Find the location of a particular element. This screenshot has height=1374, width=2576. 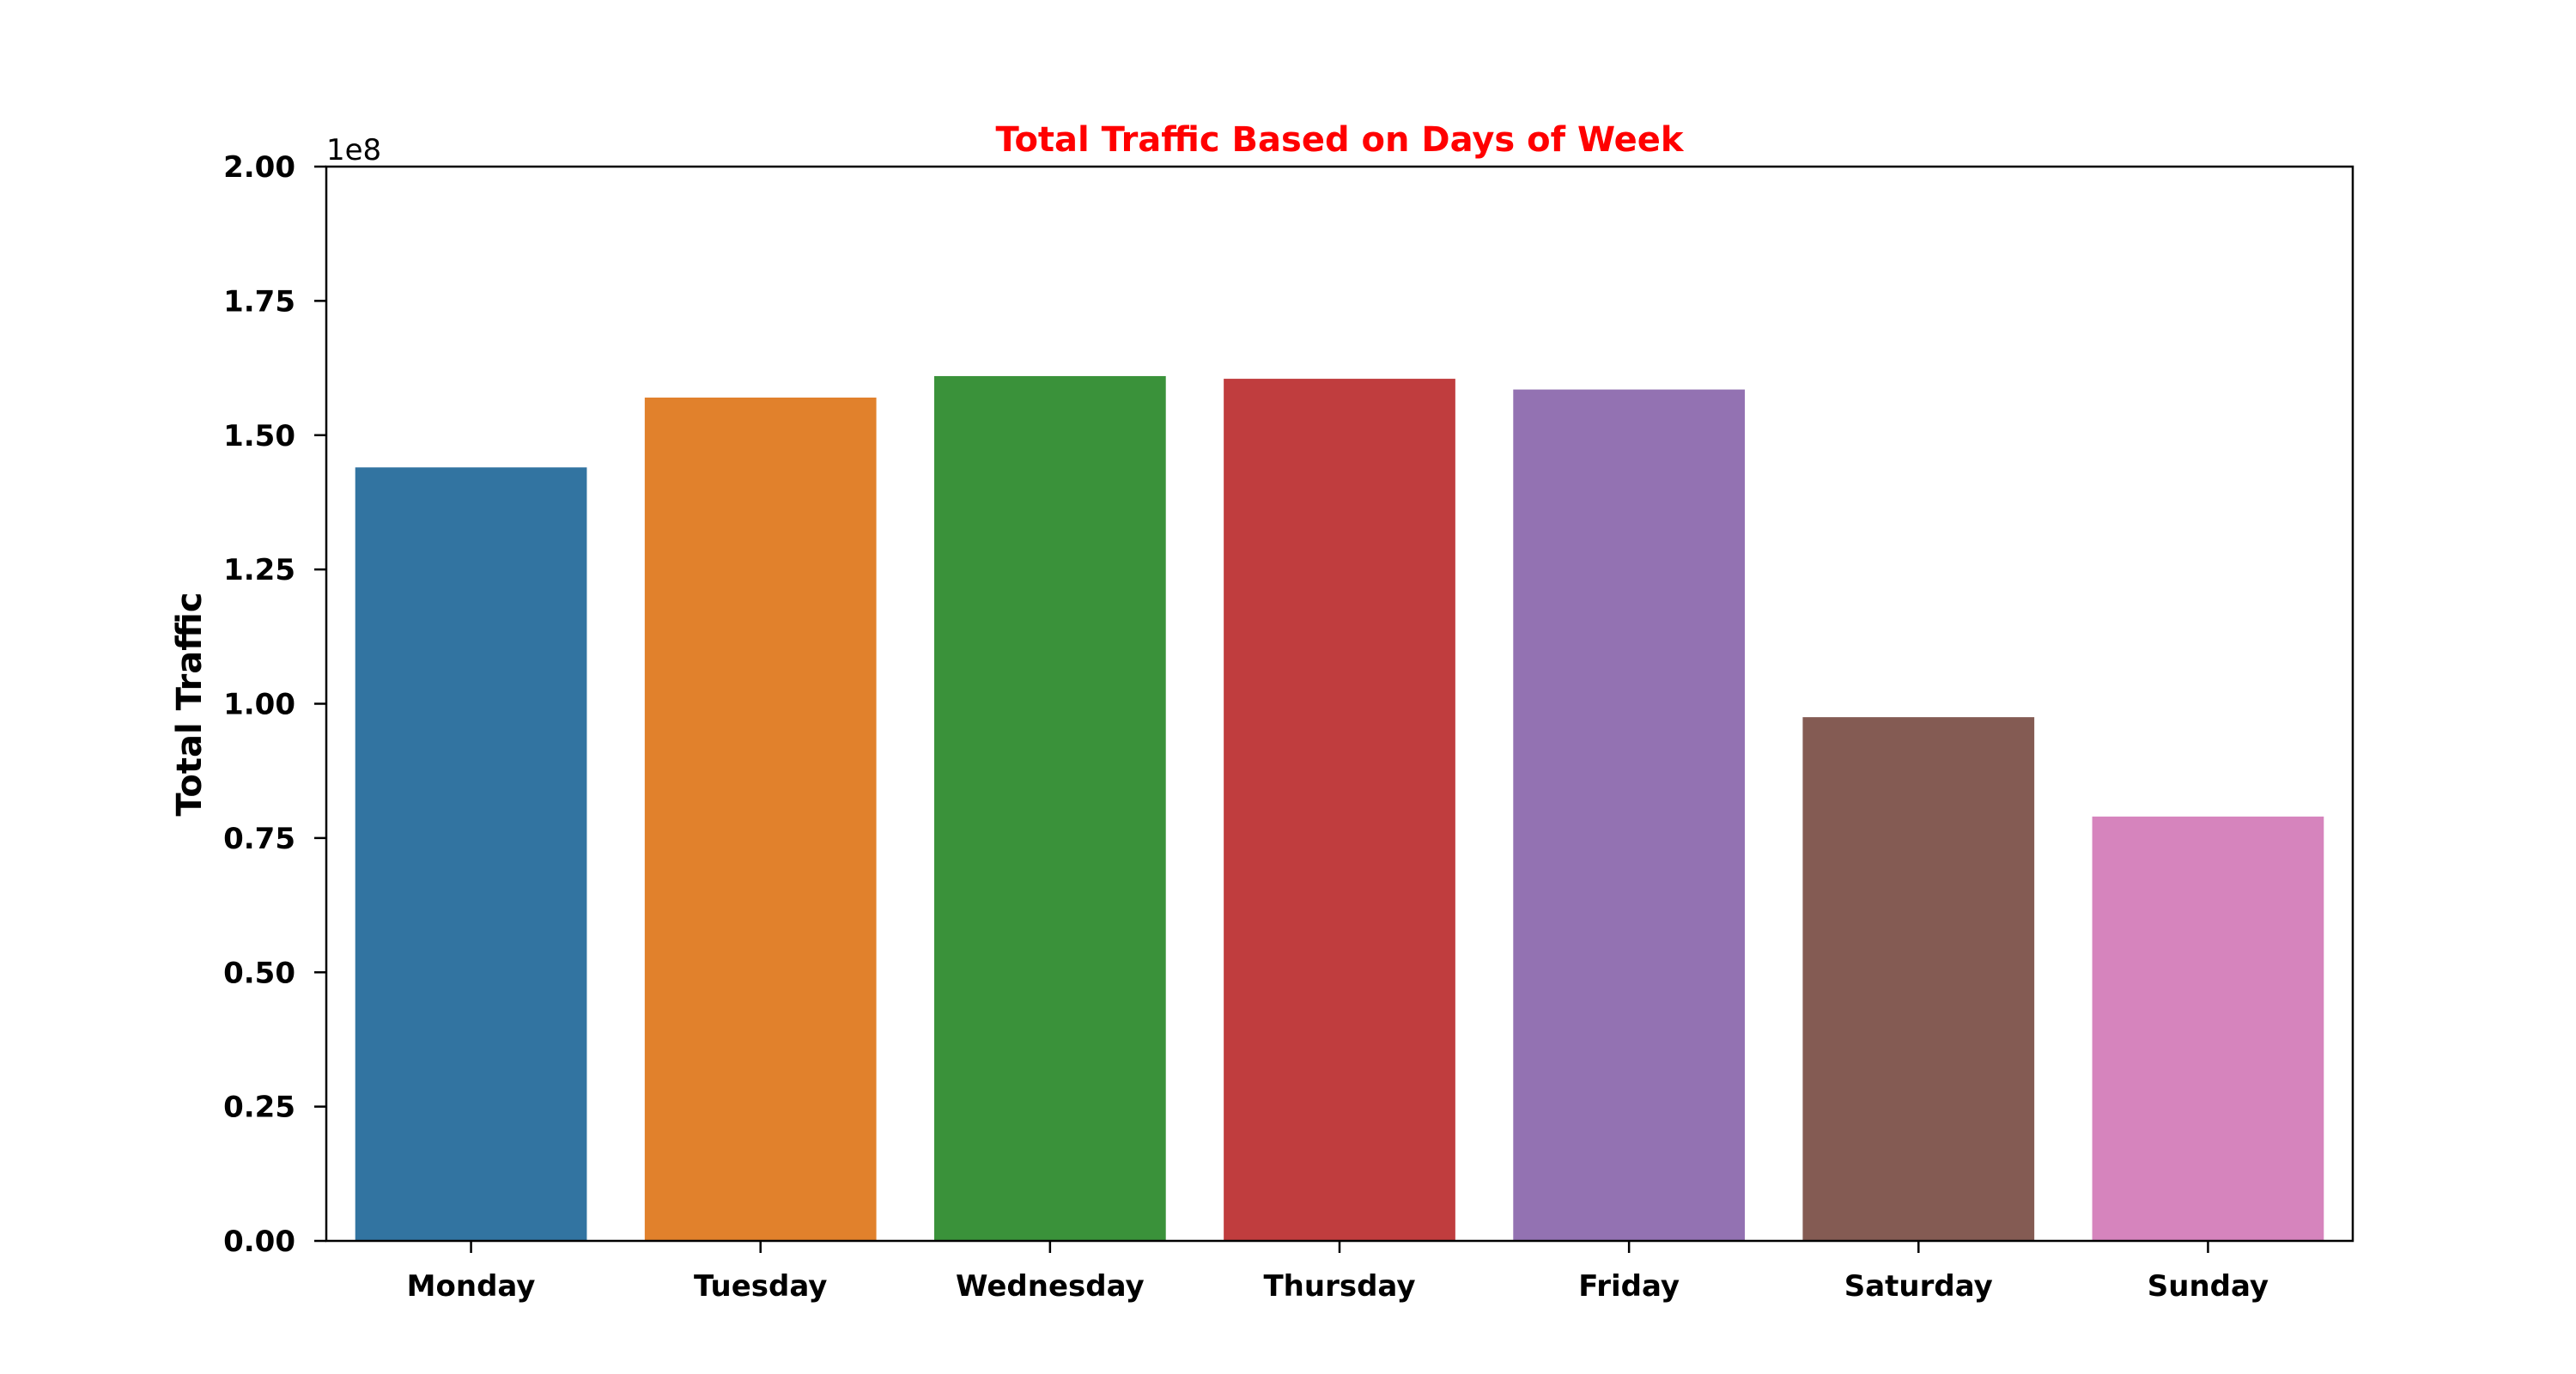

y-tick-label: 1.75 is located at coordinates (259, 301).